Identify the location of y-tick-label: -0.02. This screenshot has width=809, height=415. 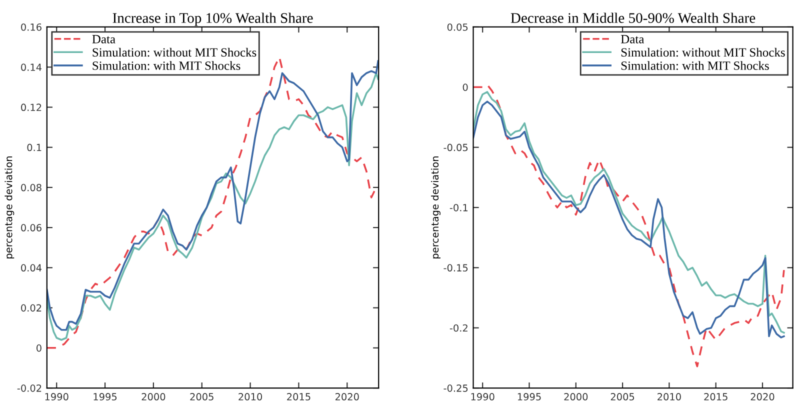
(29, 388).